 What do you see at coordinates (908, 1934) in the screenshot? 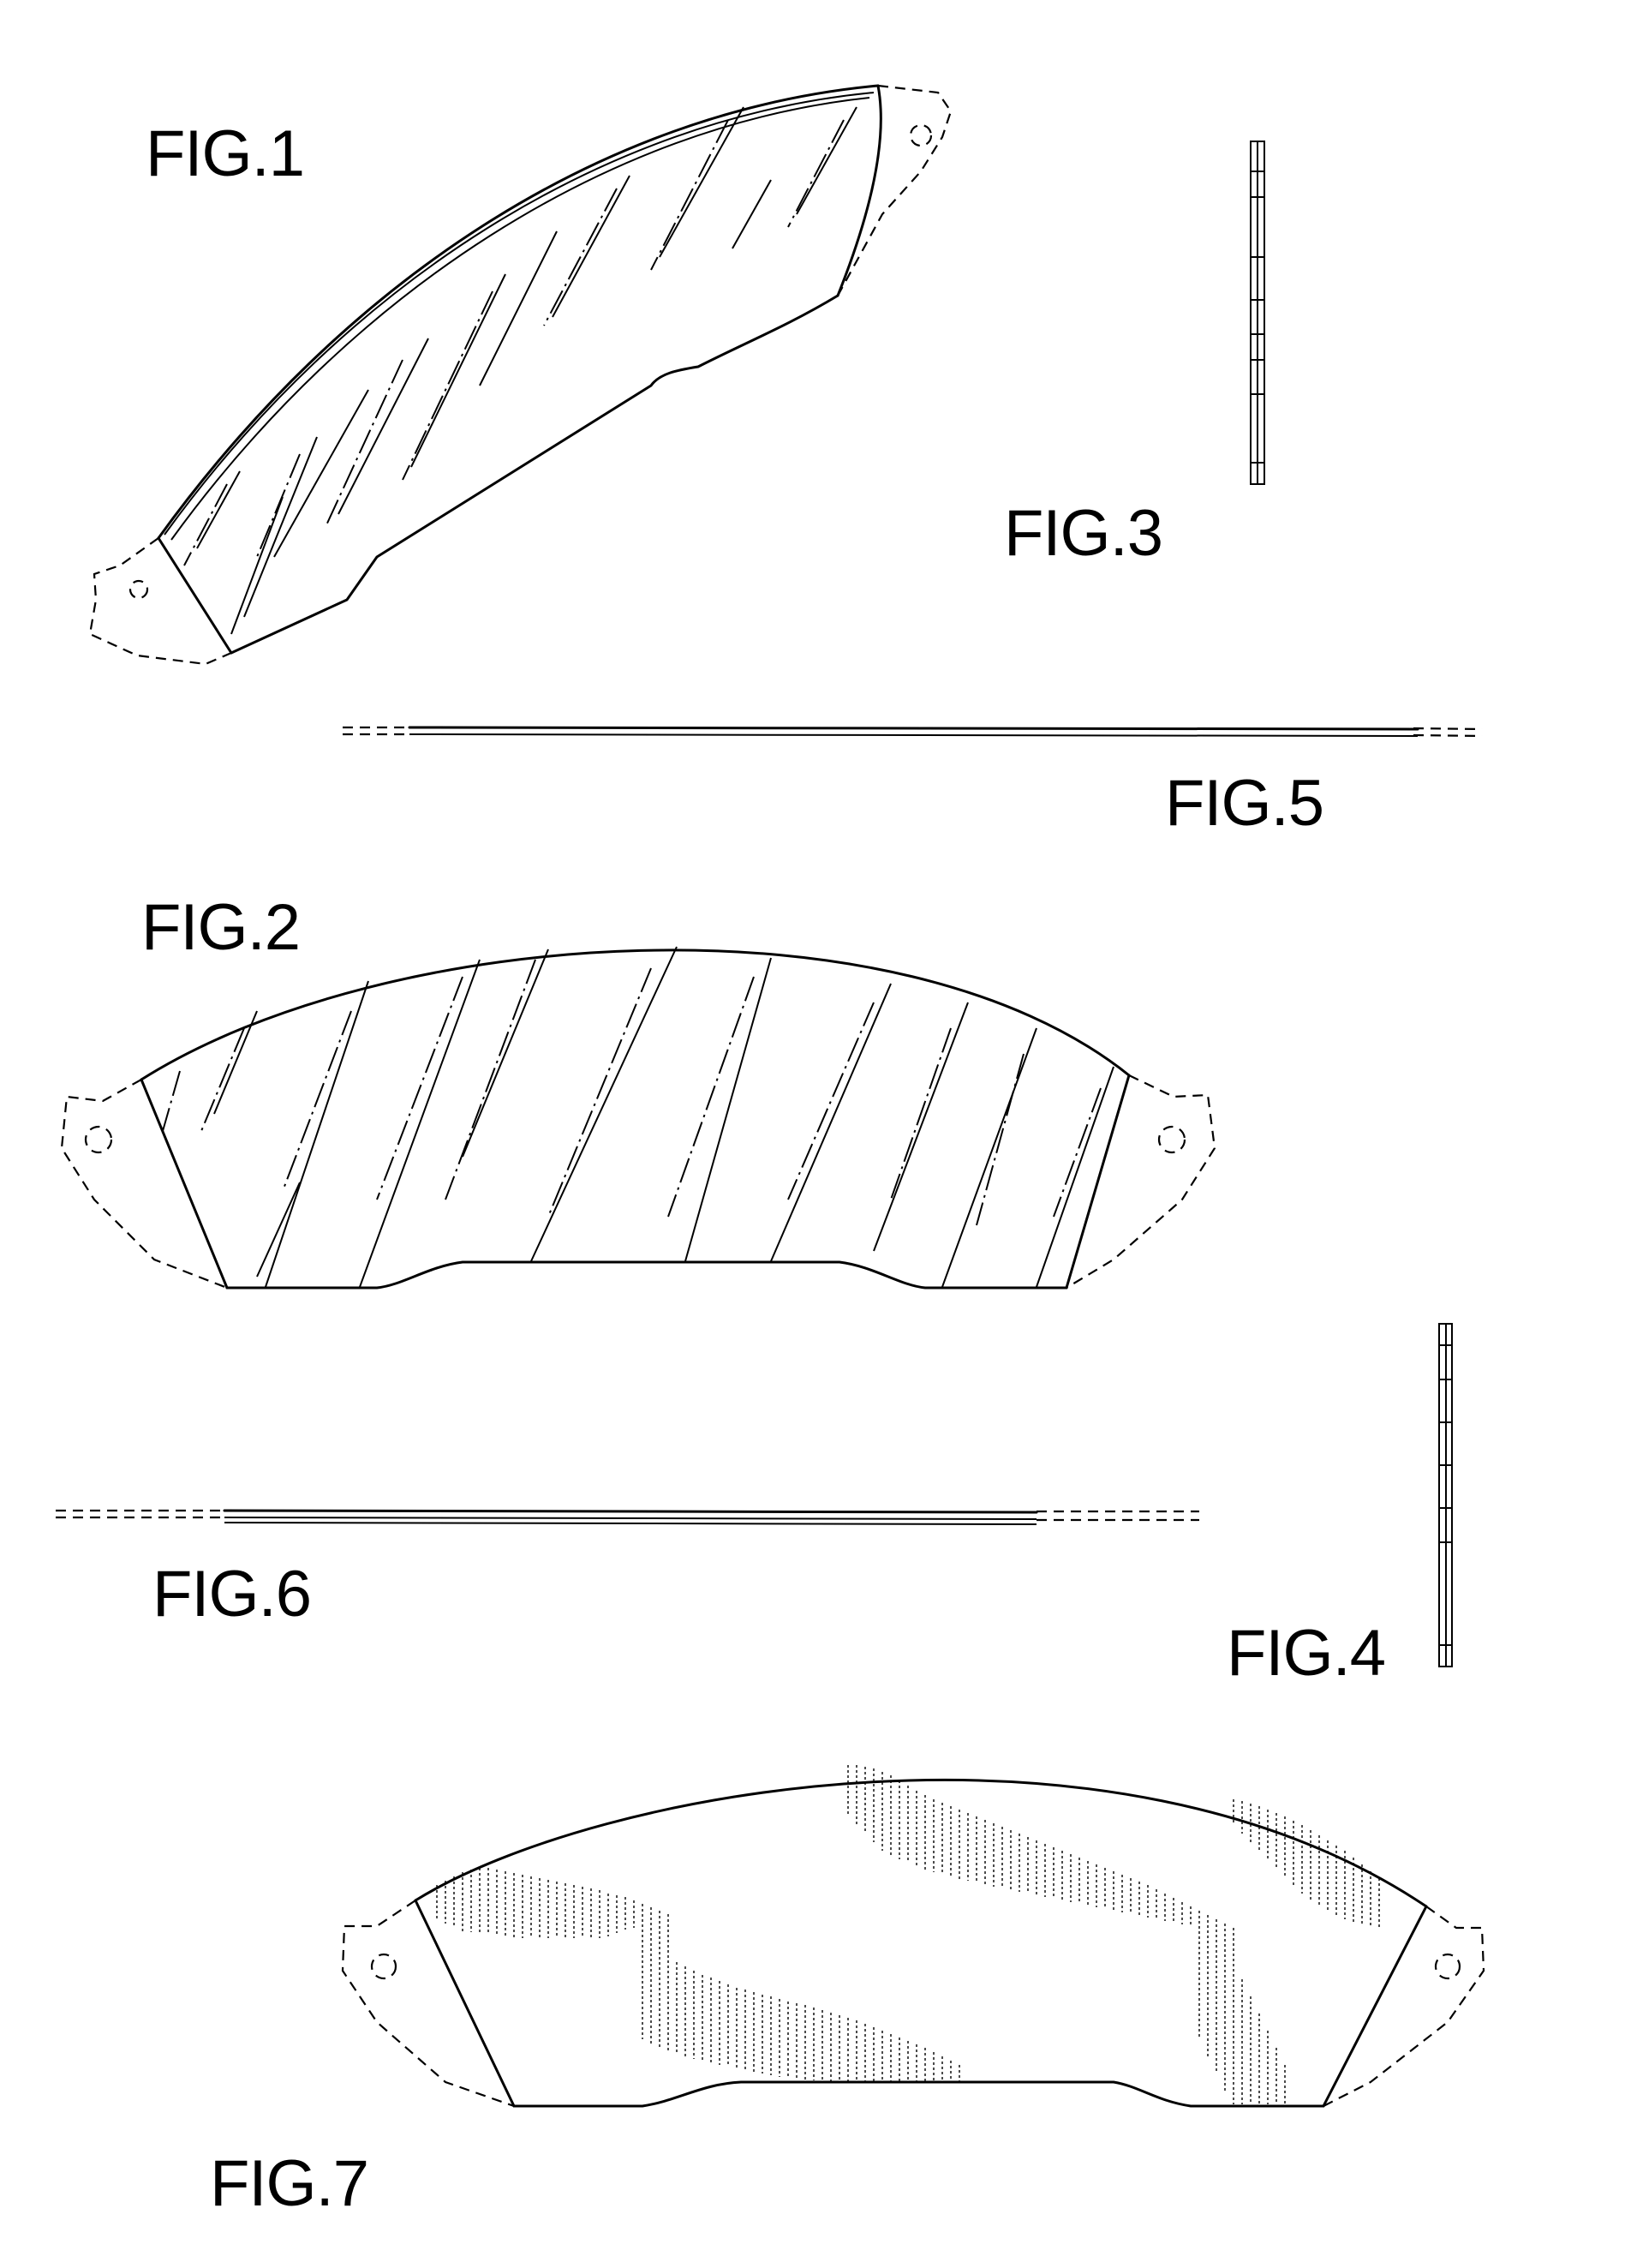
I see `fig7-stipple-pattern` at bounding box center [908, 1934].